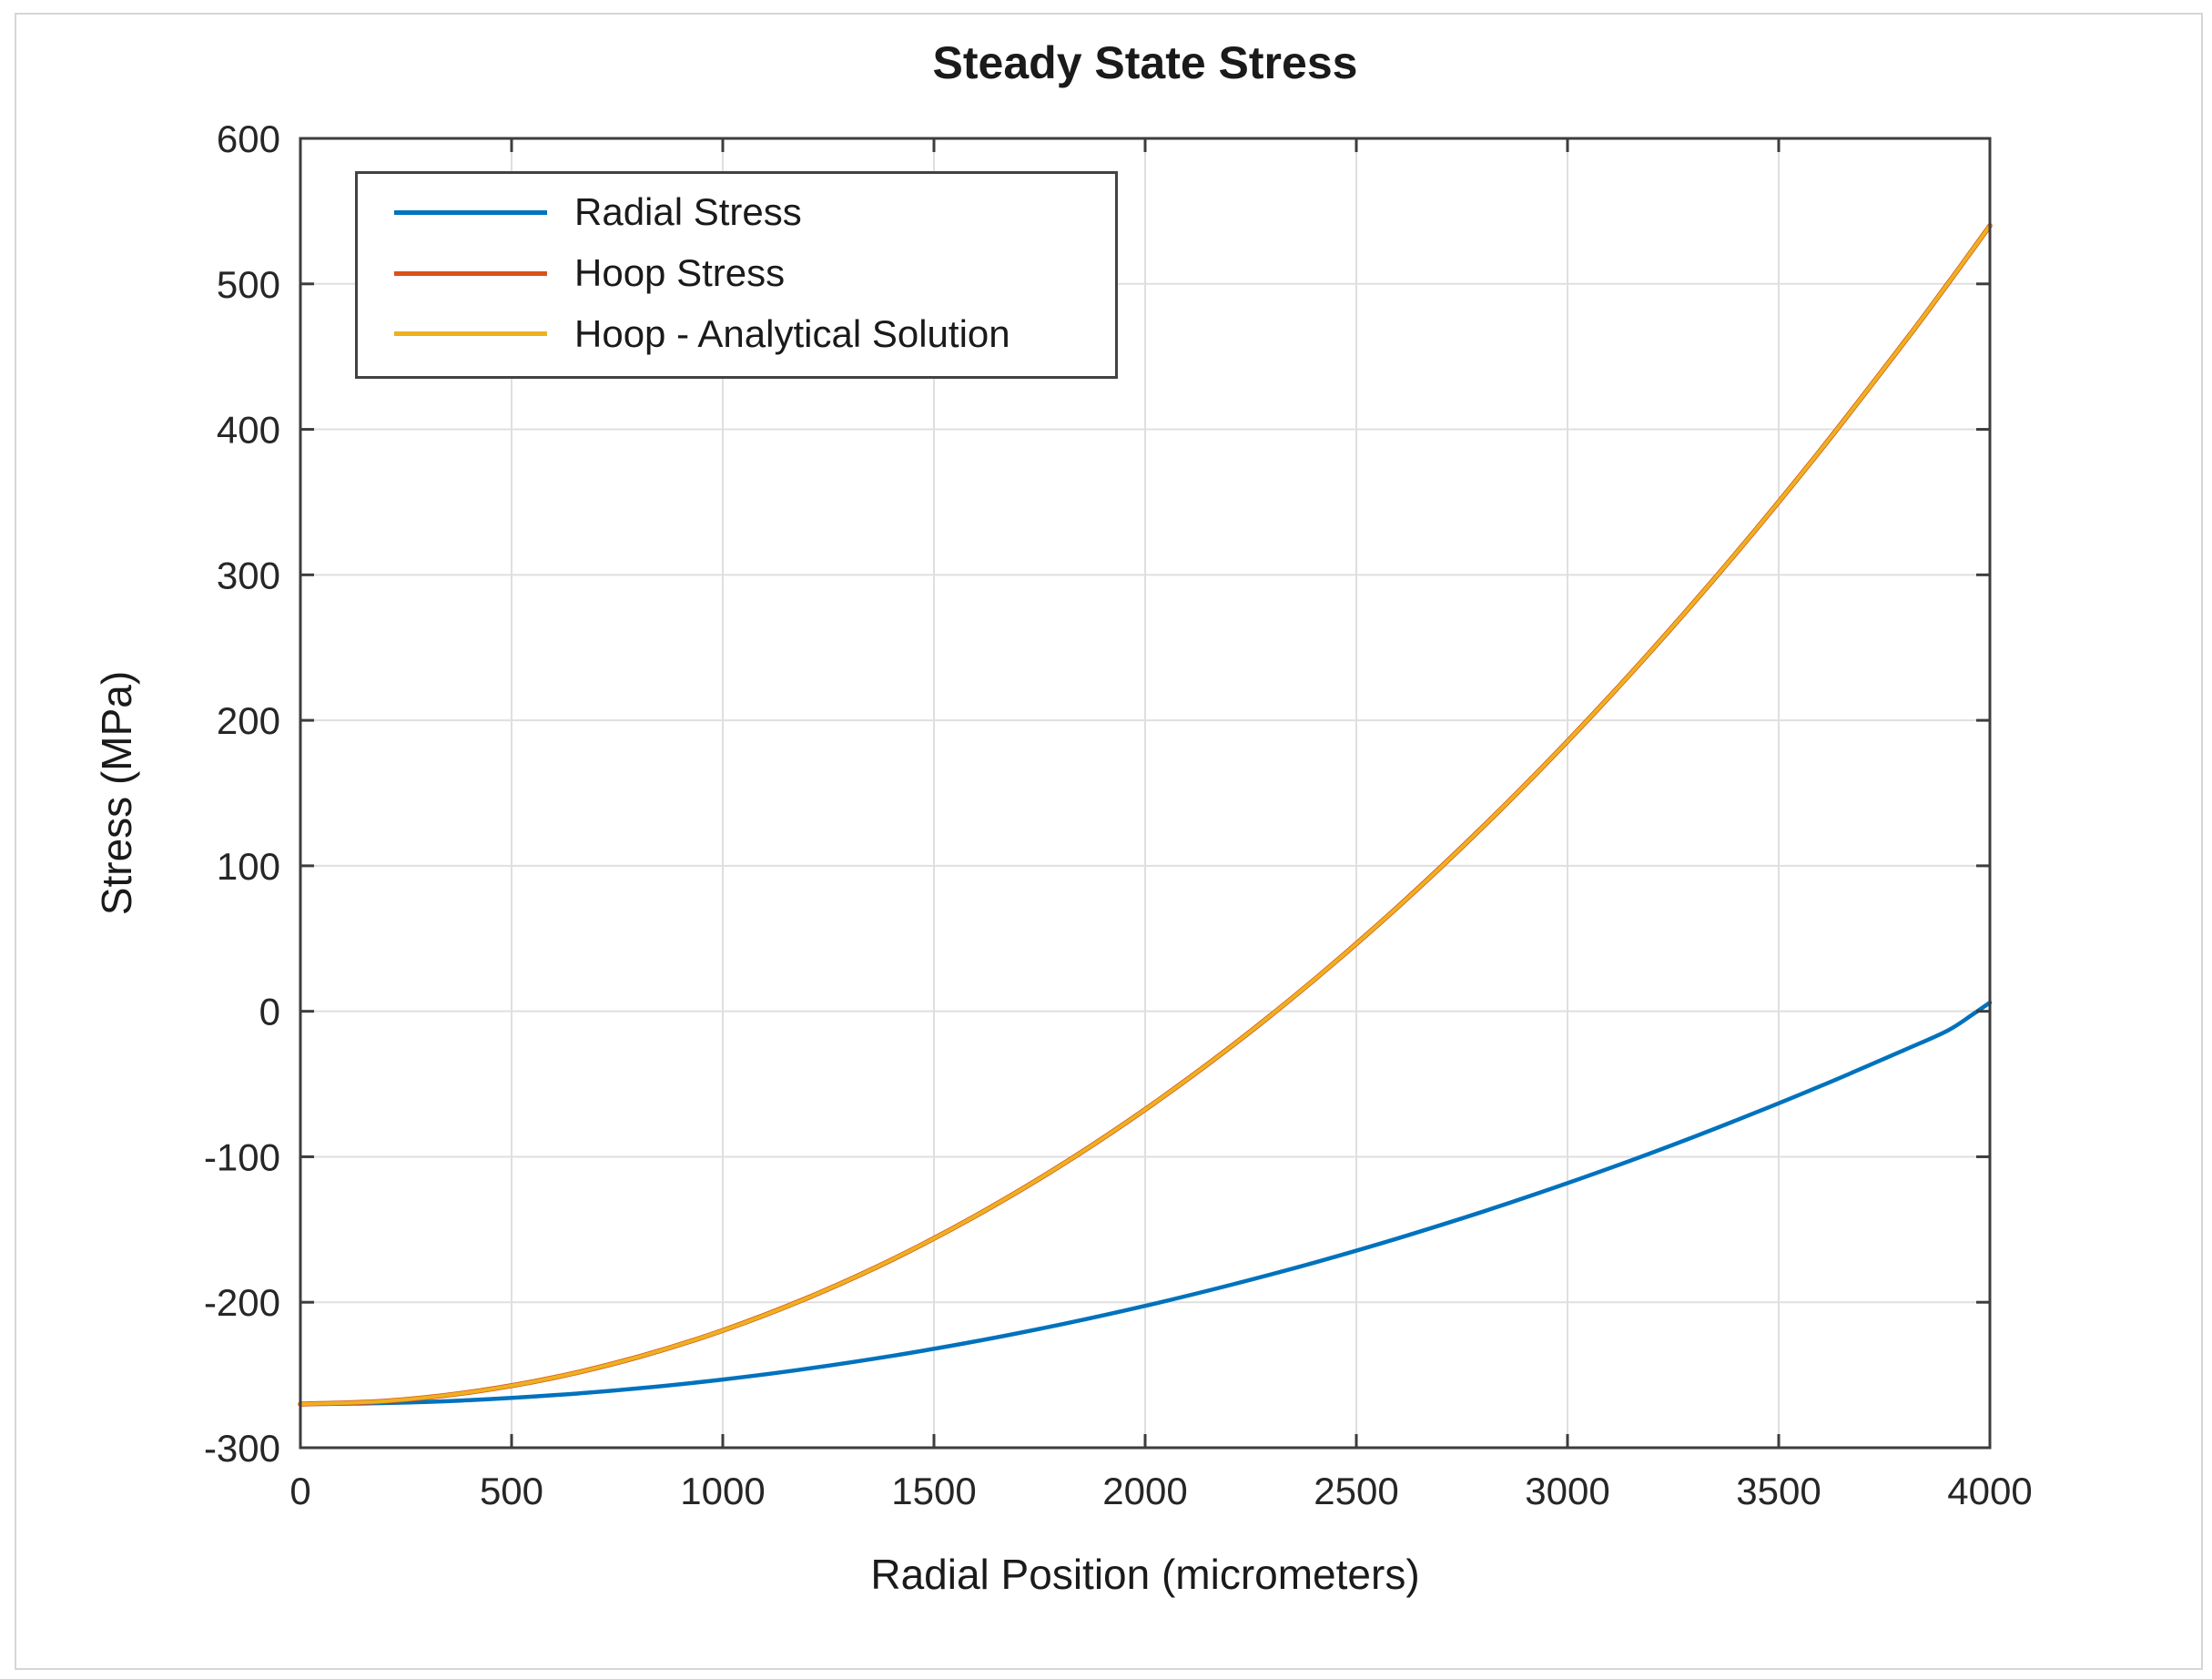  I want to click on y-tick-label: -200, so click(242, 1302).